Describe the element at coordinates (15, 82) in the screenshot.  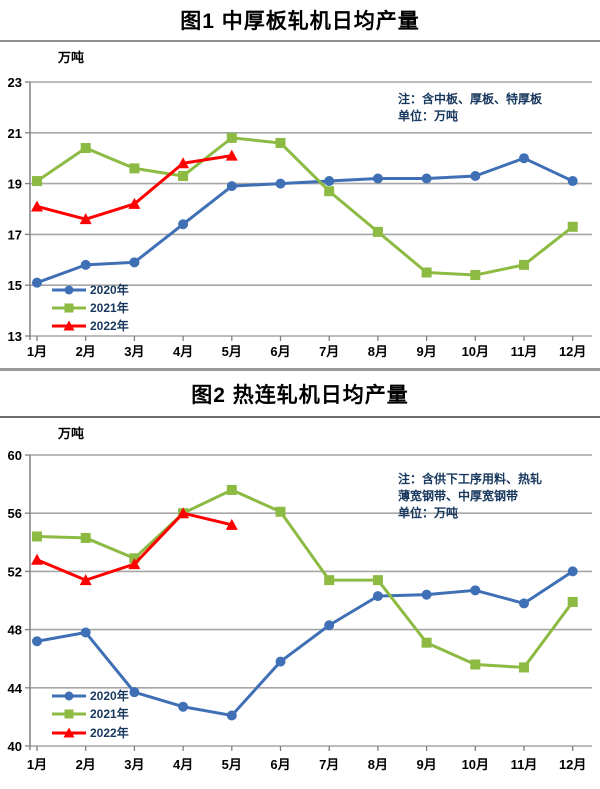
I see `y-tick-label: 23` at that location.